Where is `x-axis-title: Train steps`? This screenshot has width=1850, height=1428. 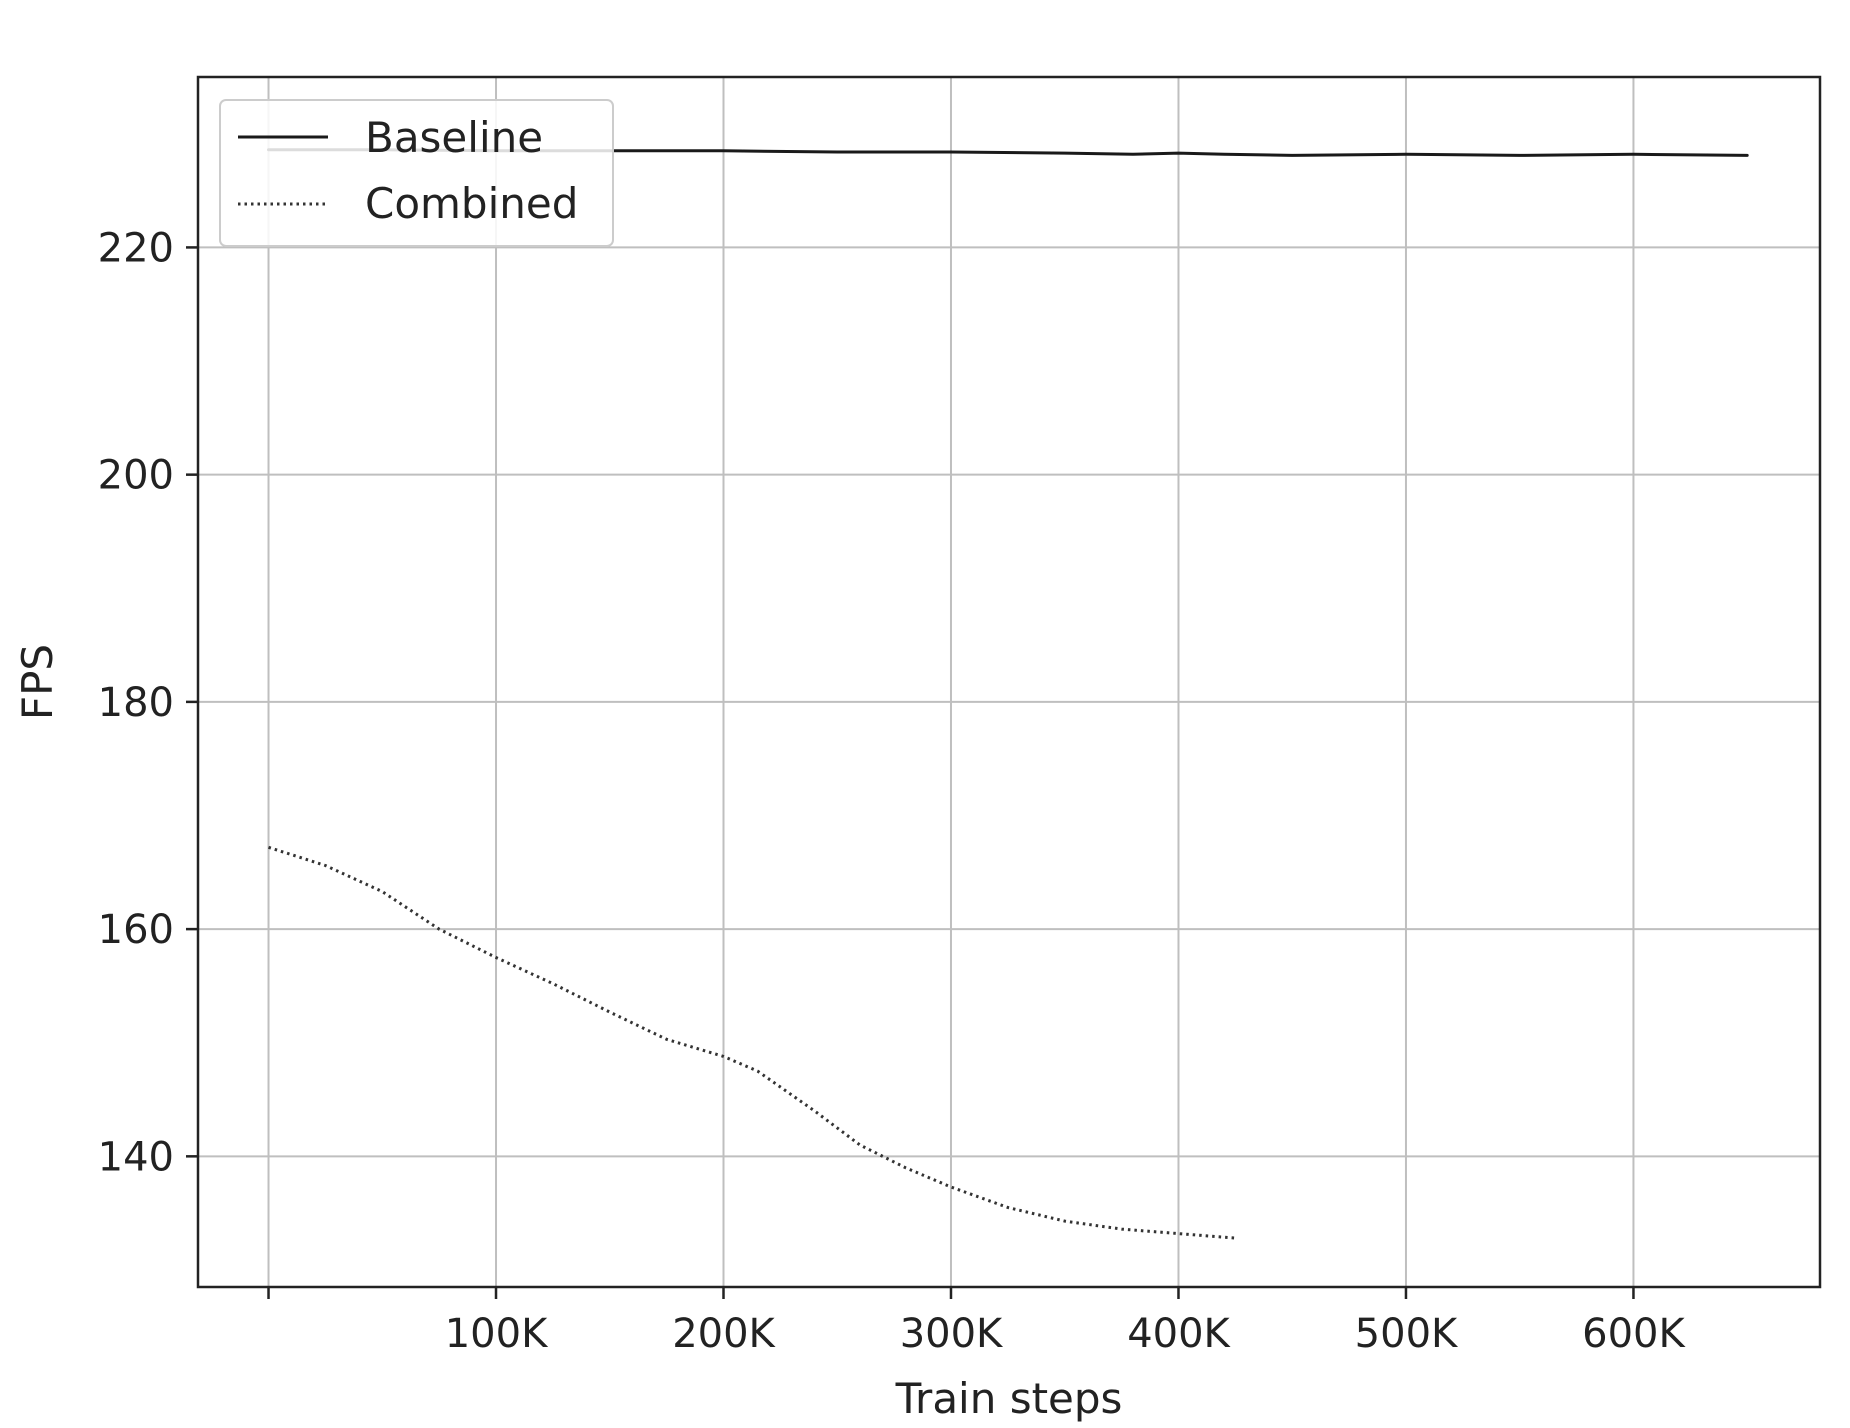
x-axis-title: Train steps is located at coordinates (1009, 1398).